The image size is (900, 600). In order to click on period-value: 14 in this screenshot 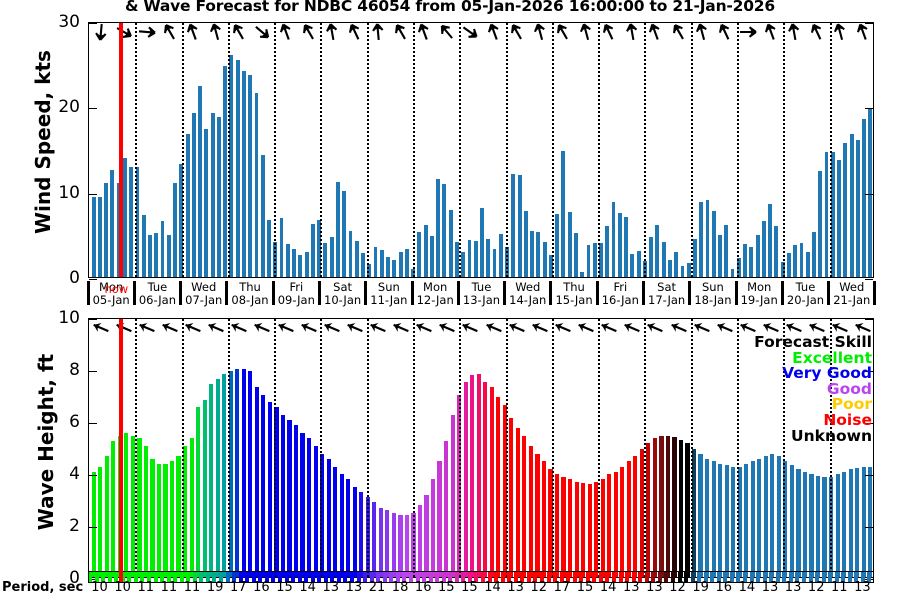, I will do `click(747, 587)`.